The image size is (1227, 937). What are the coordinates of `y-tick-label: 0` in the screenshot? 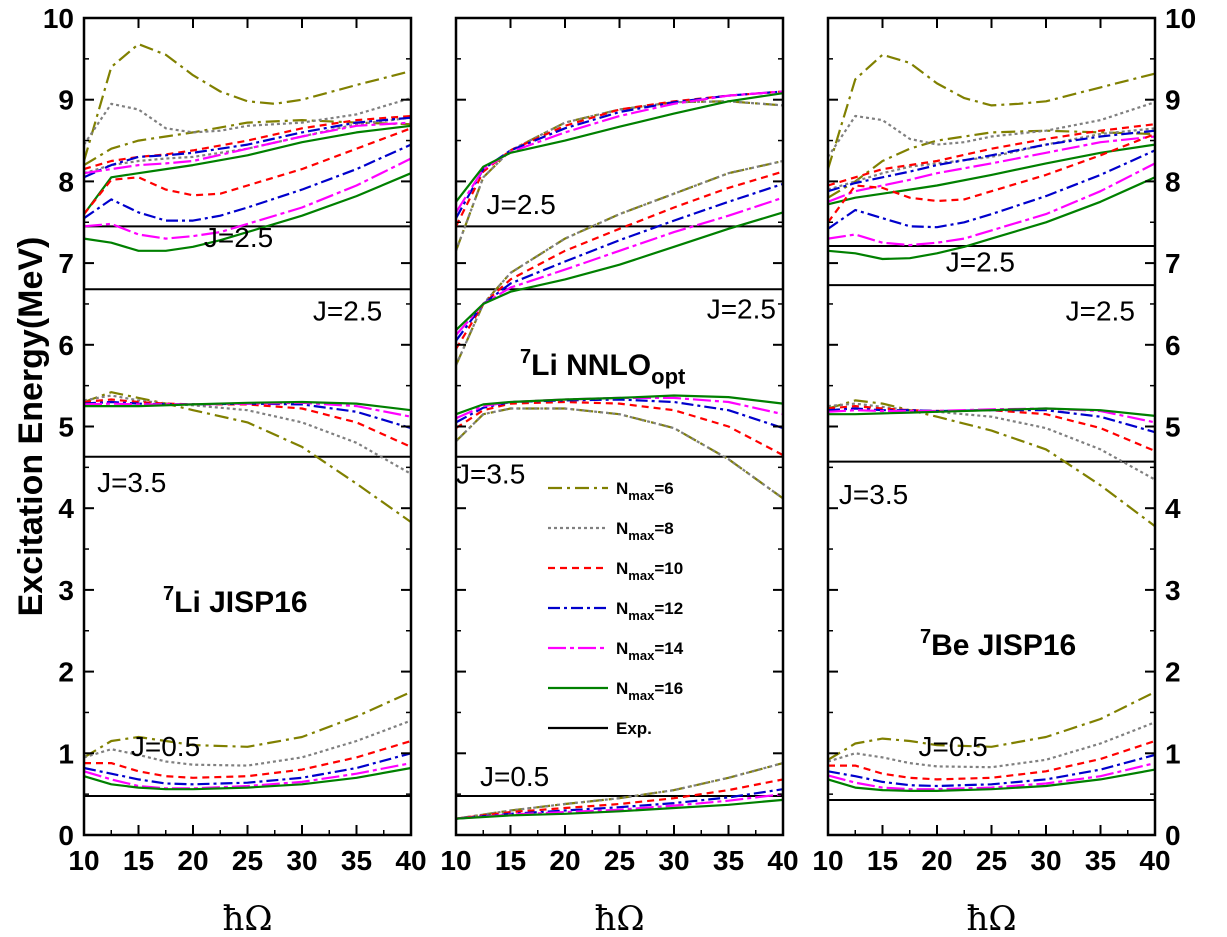 It's located at (66, 835).